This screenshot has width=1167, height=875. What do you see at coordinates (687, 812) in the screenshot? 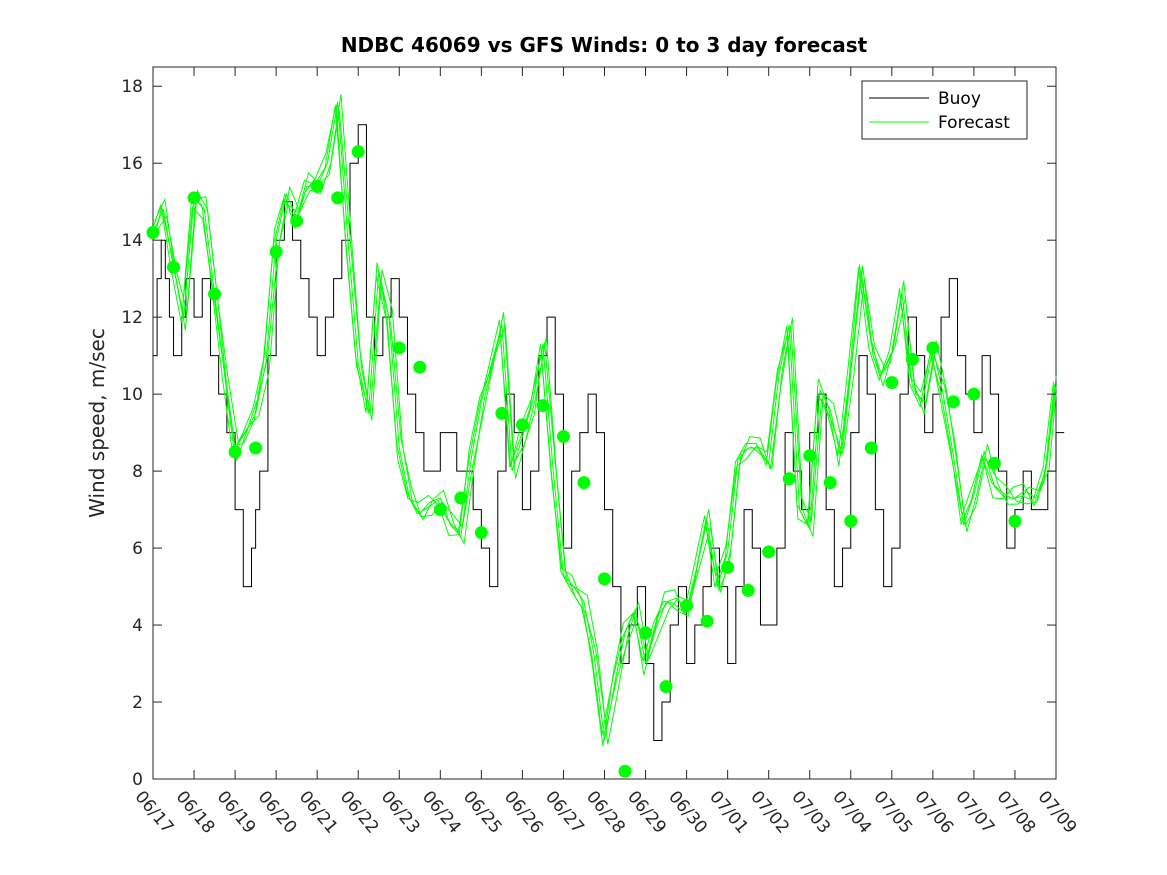
I see `x-tick-label: 06/30` at bounding box center [687, 812].